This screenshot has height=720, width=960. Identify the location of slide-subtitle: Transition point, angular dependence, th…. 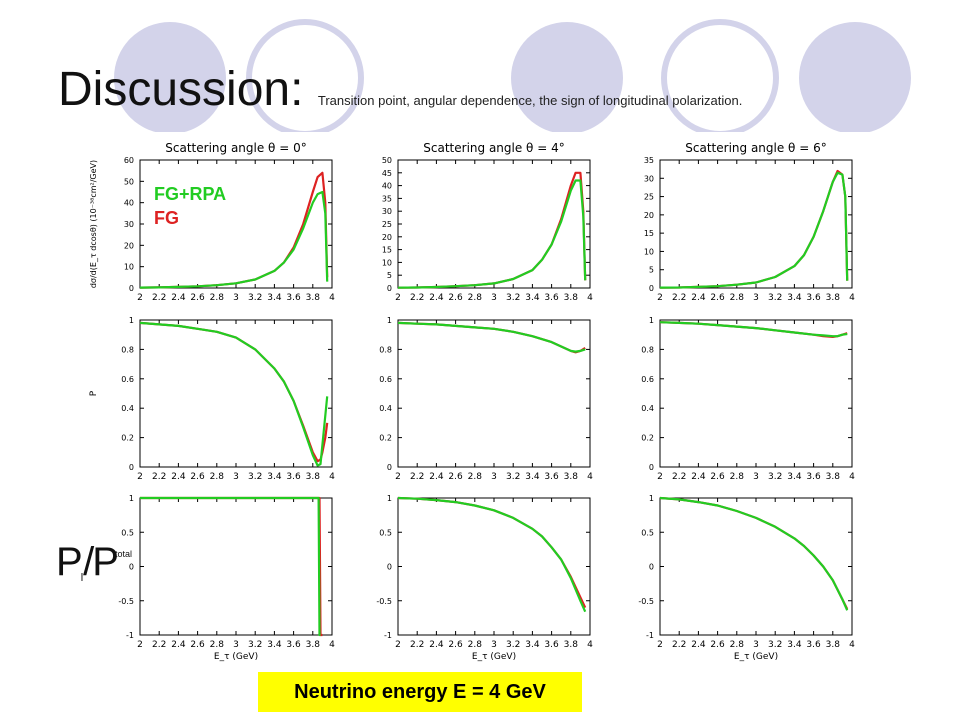
(530, 100).